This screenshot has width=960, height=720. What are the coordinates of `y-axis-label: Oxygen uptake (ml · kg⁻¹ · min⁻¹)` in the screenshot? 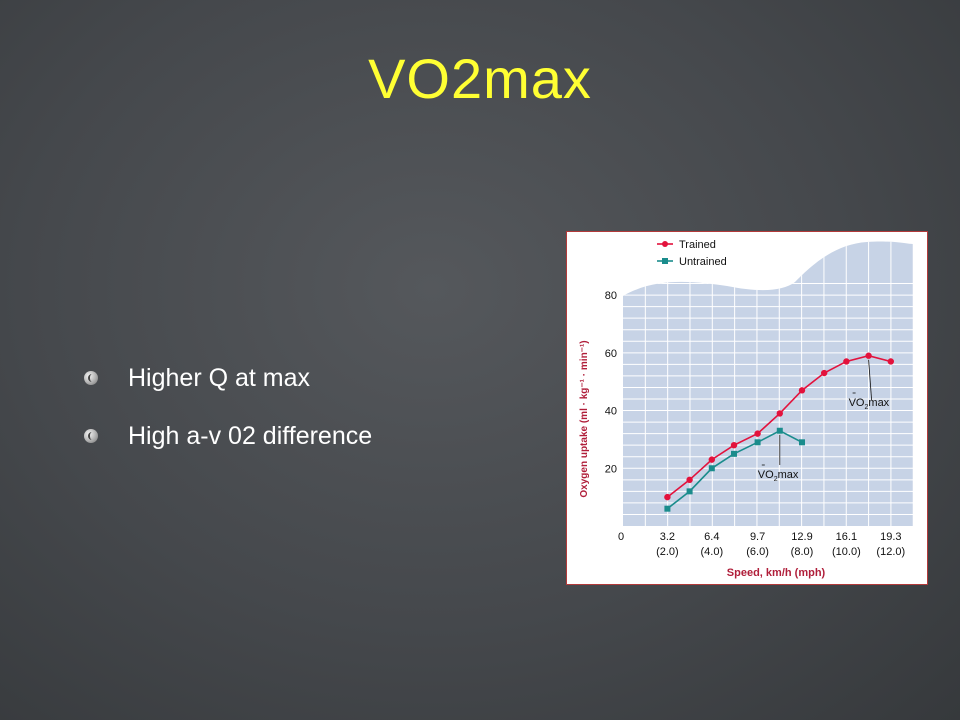 It's located at (584, 418).